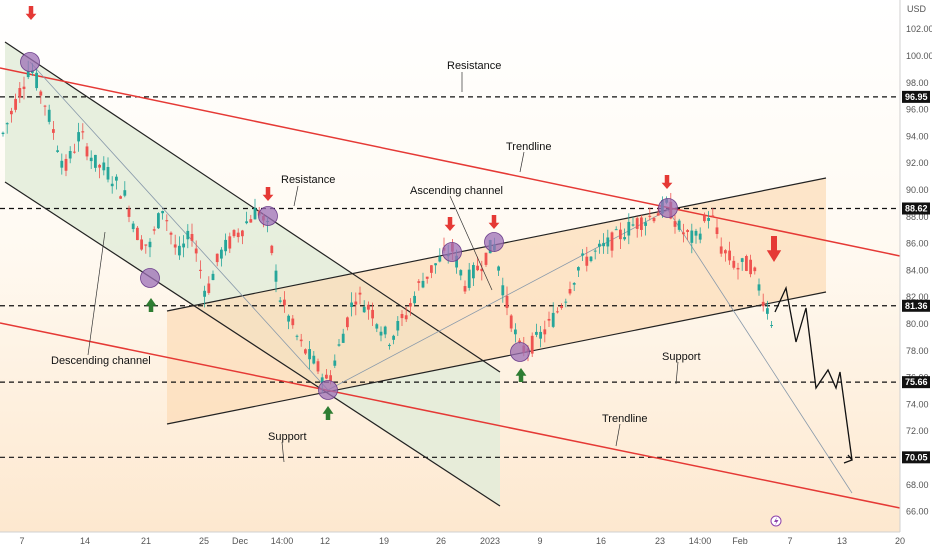 Image resolution: width=932 pixels, height=550 pixels. Describe the element at coordinates (146, 541) in the screenshot. I see `time-tick-2: 21` at that location.